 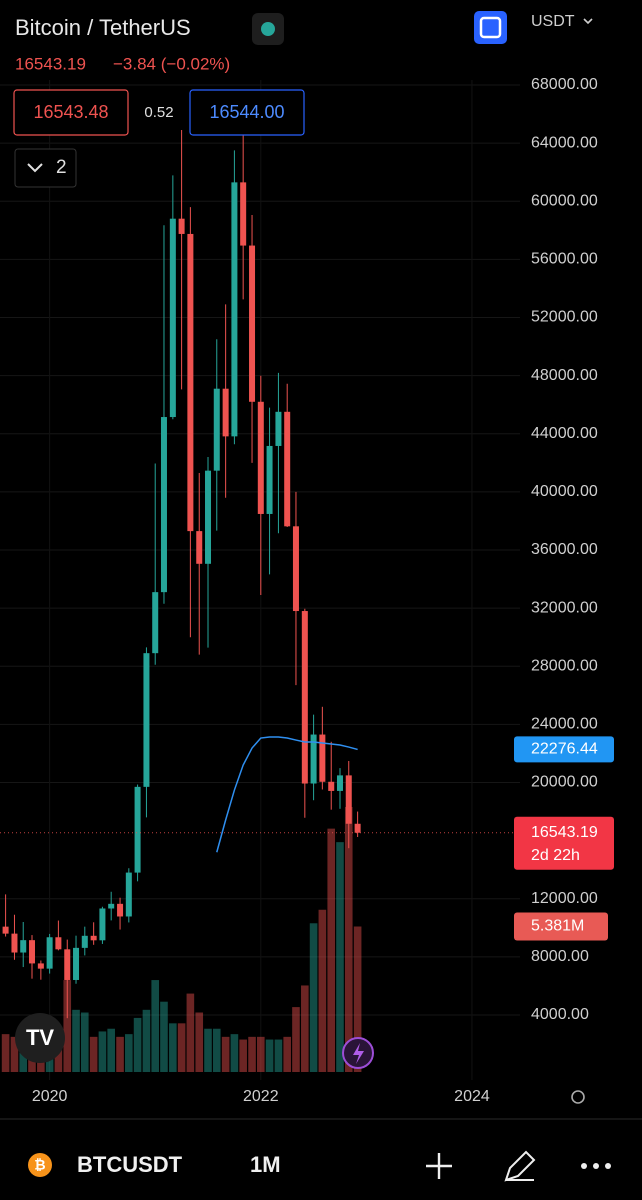 What do you see at coordinates (564, 749) in the screenshot?
I see `ma-price-label: 22276.44` at bounding box center [564, 749].